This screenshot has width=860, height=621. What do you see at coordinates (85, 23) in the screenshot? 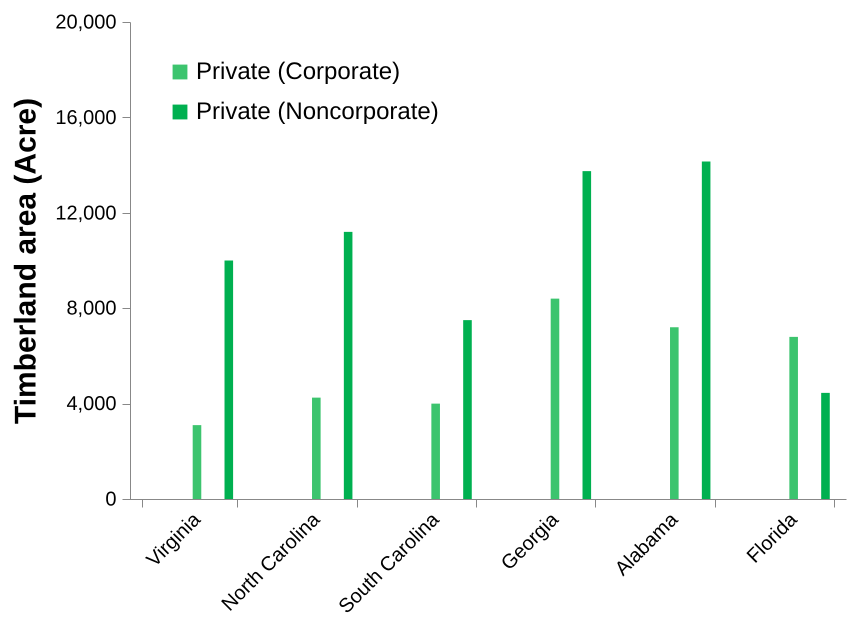
I see `y-tick-label: 20,000` at bounding box center [85, 23].